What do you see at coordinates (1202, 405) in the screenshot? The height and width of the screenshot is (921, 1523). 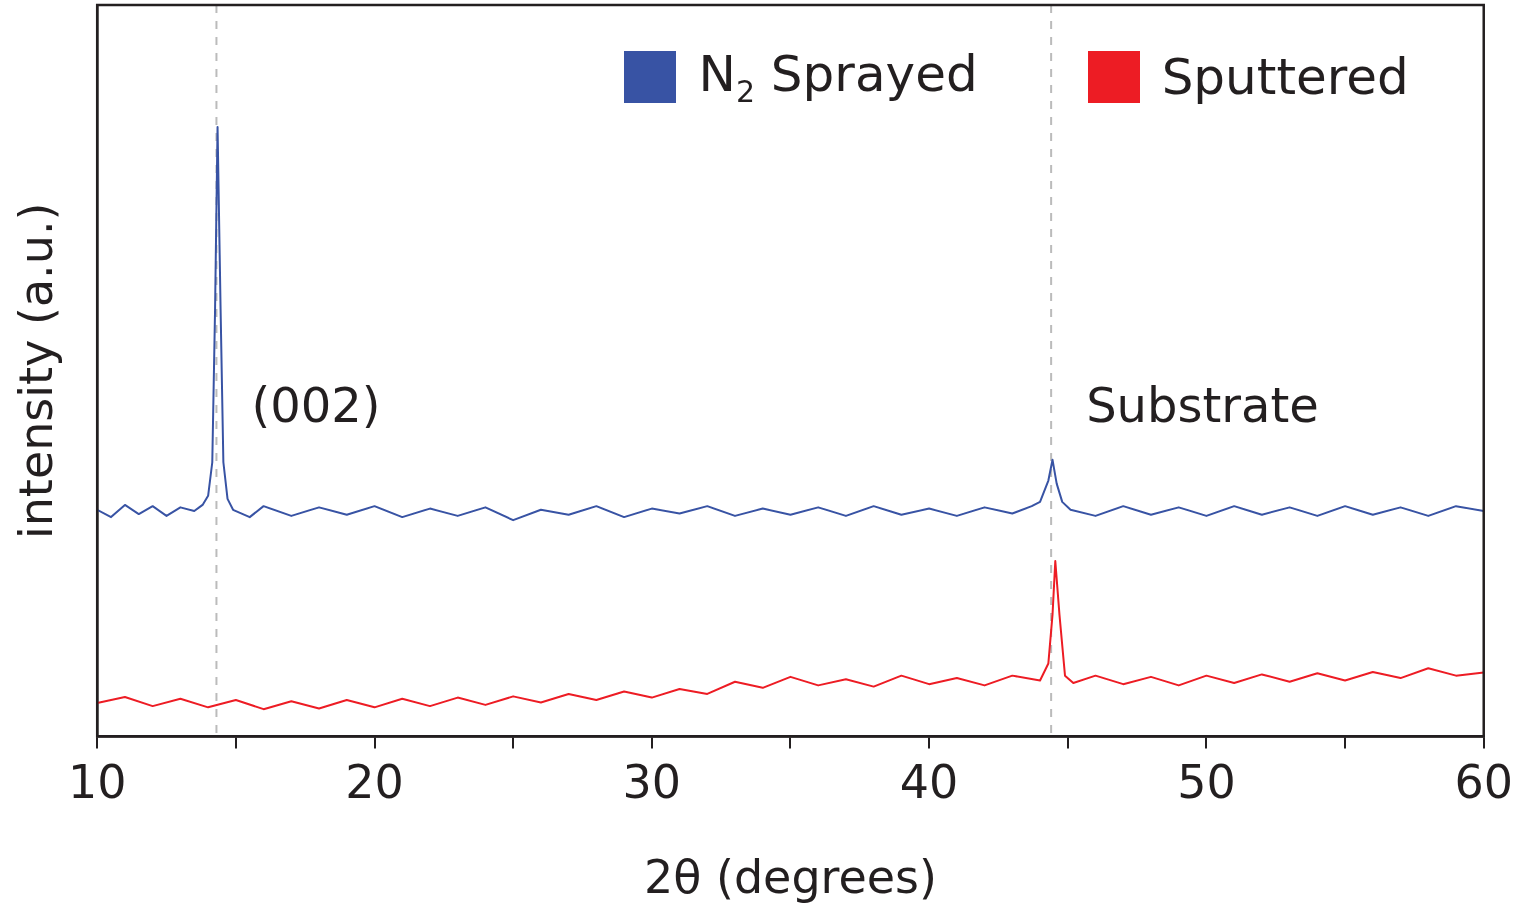 I see `annotation: Substrate` at bounding box center [1202, 405].